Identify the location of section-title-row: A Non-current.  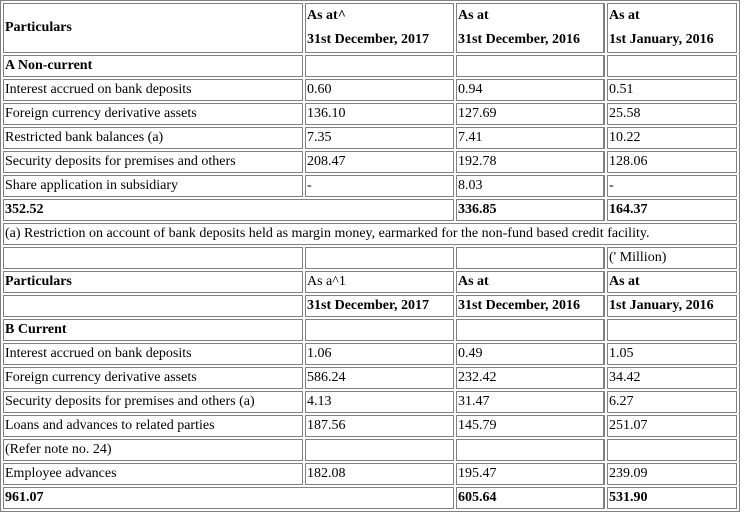
(370, 66).